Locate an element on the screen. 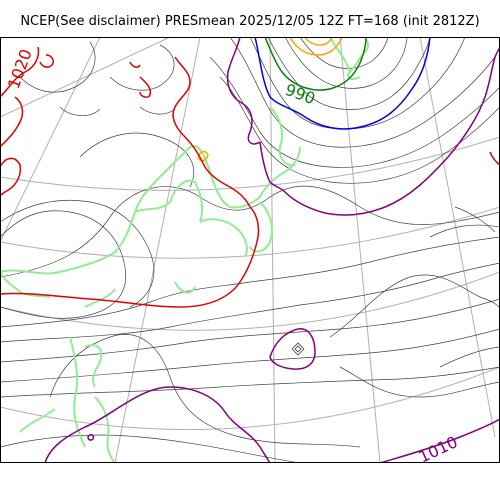 This screenshot has width=500, height=500. high-center is located at coordinates (298, 349).